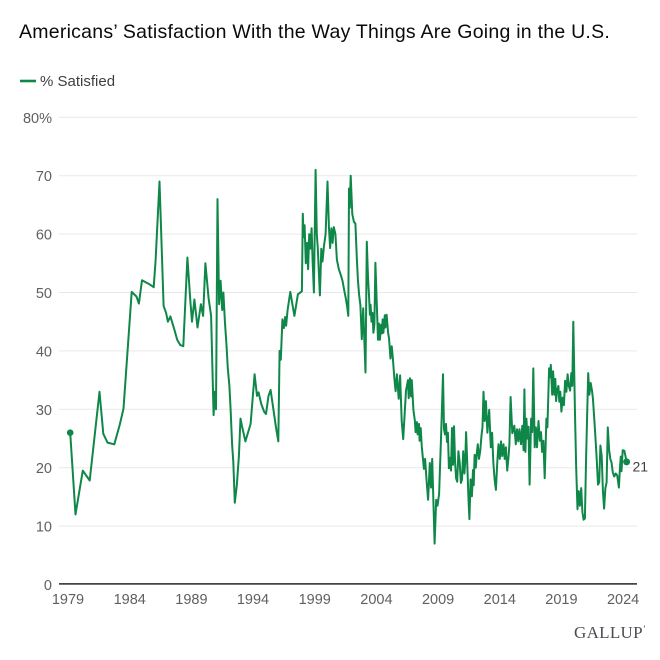 Image resolution: width=660 pixels, height=660 pixels. I want to click on svg-text: GALLUP’, so click(610, 632).